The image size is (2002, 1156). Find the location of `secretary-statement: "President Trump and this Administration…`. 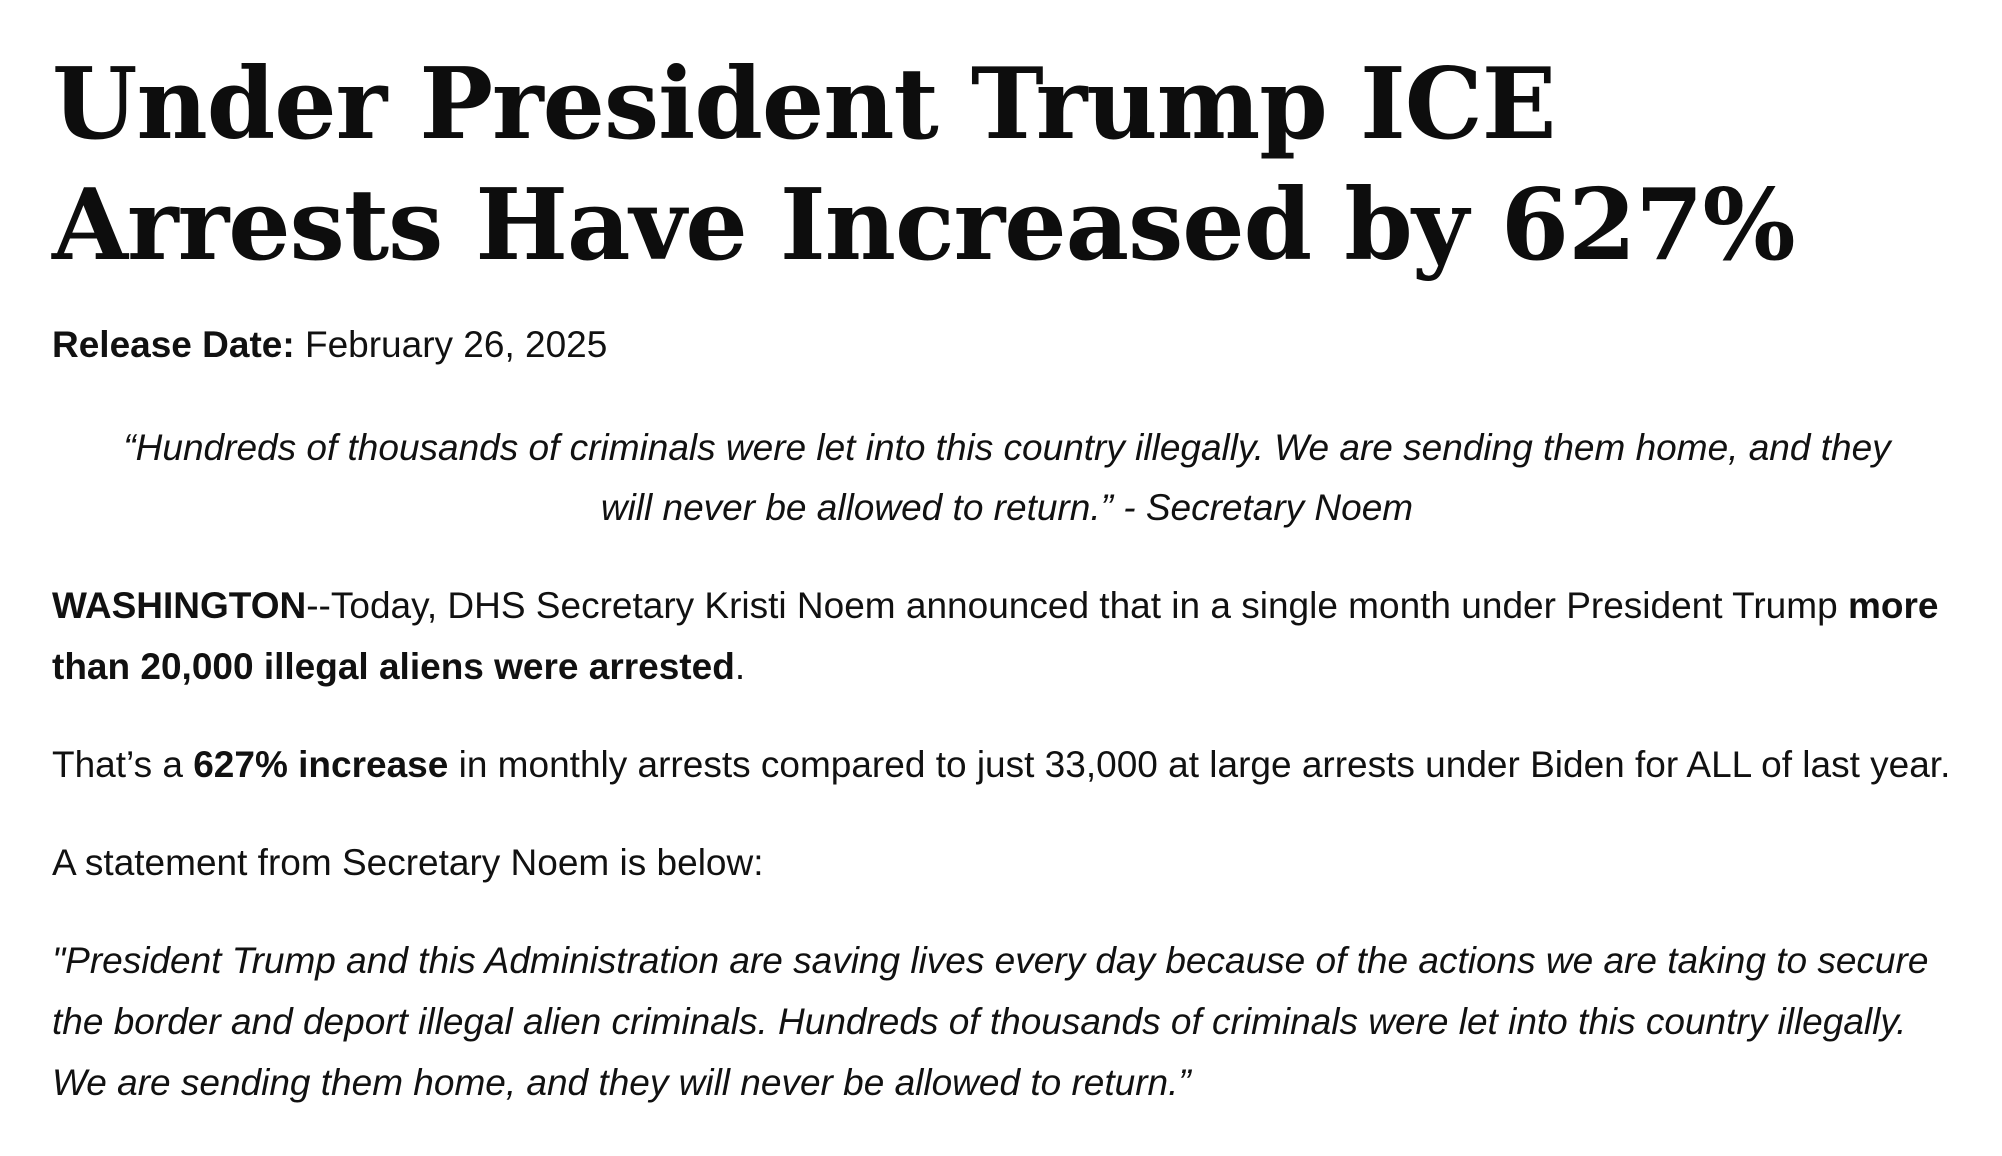

secretary-statement: "President Trump and this Administration… is located at coordinates (990, 1021).